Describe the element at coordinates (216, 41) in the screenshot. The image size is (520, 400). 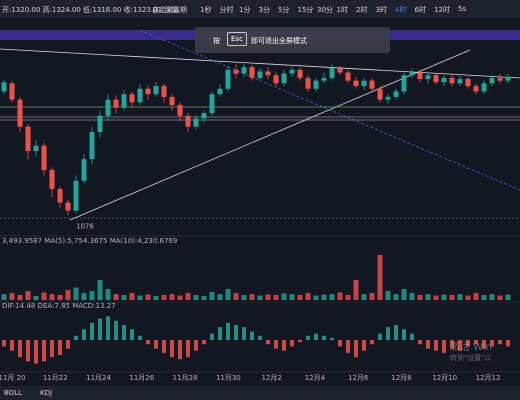
I see `hint: 按` at that location.